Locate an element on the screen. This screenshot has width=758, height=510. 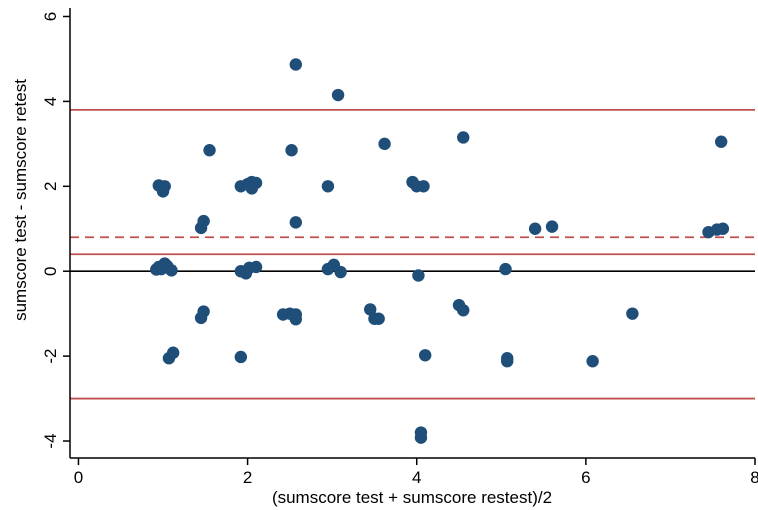
y-tick-label-6: 6 is located at coordinates (50, 16).